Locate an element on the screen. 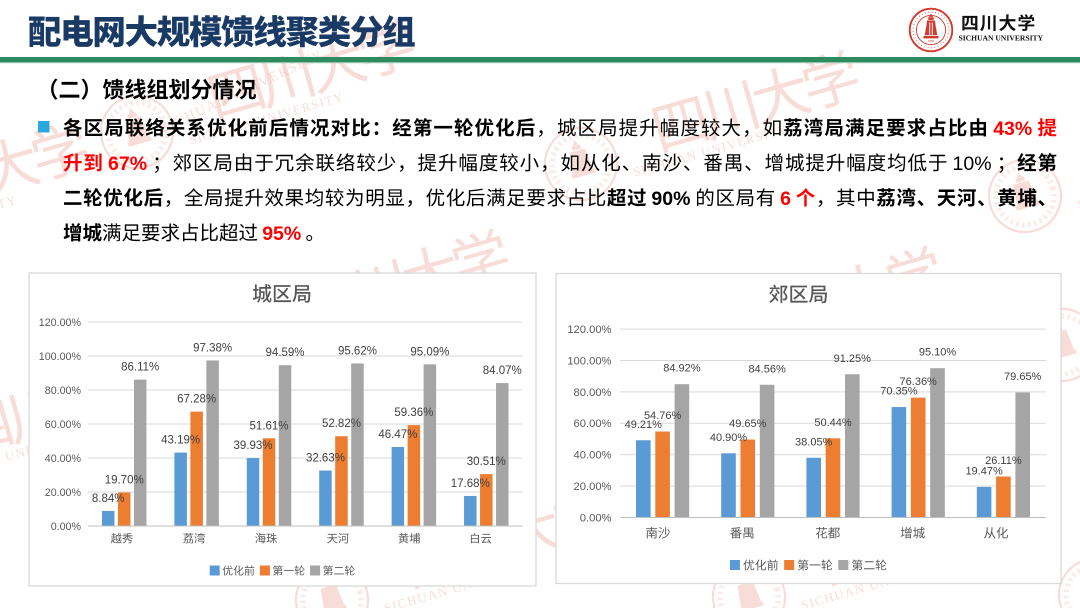 The width and height of the screenshot is (1080, 608). svg-text: 97.38% is located at coordinates (212, 348).